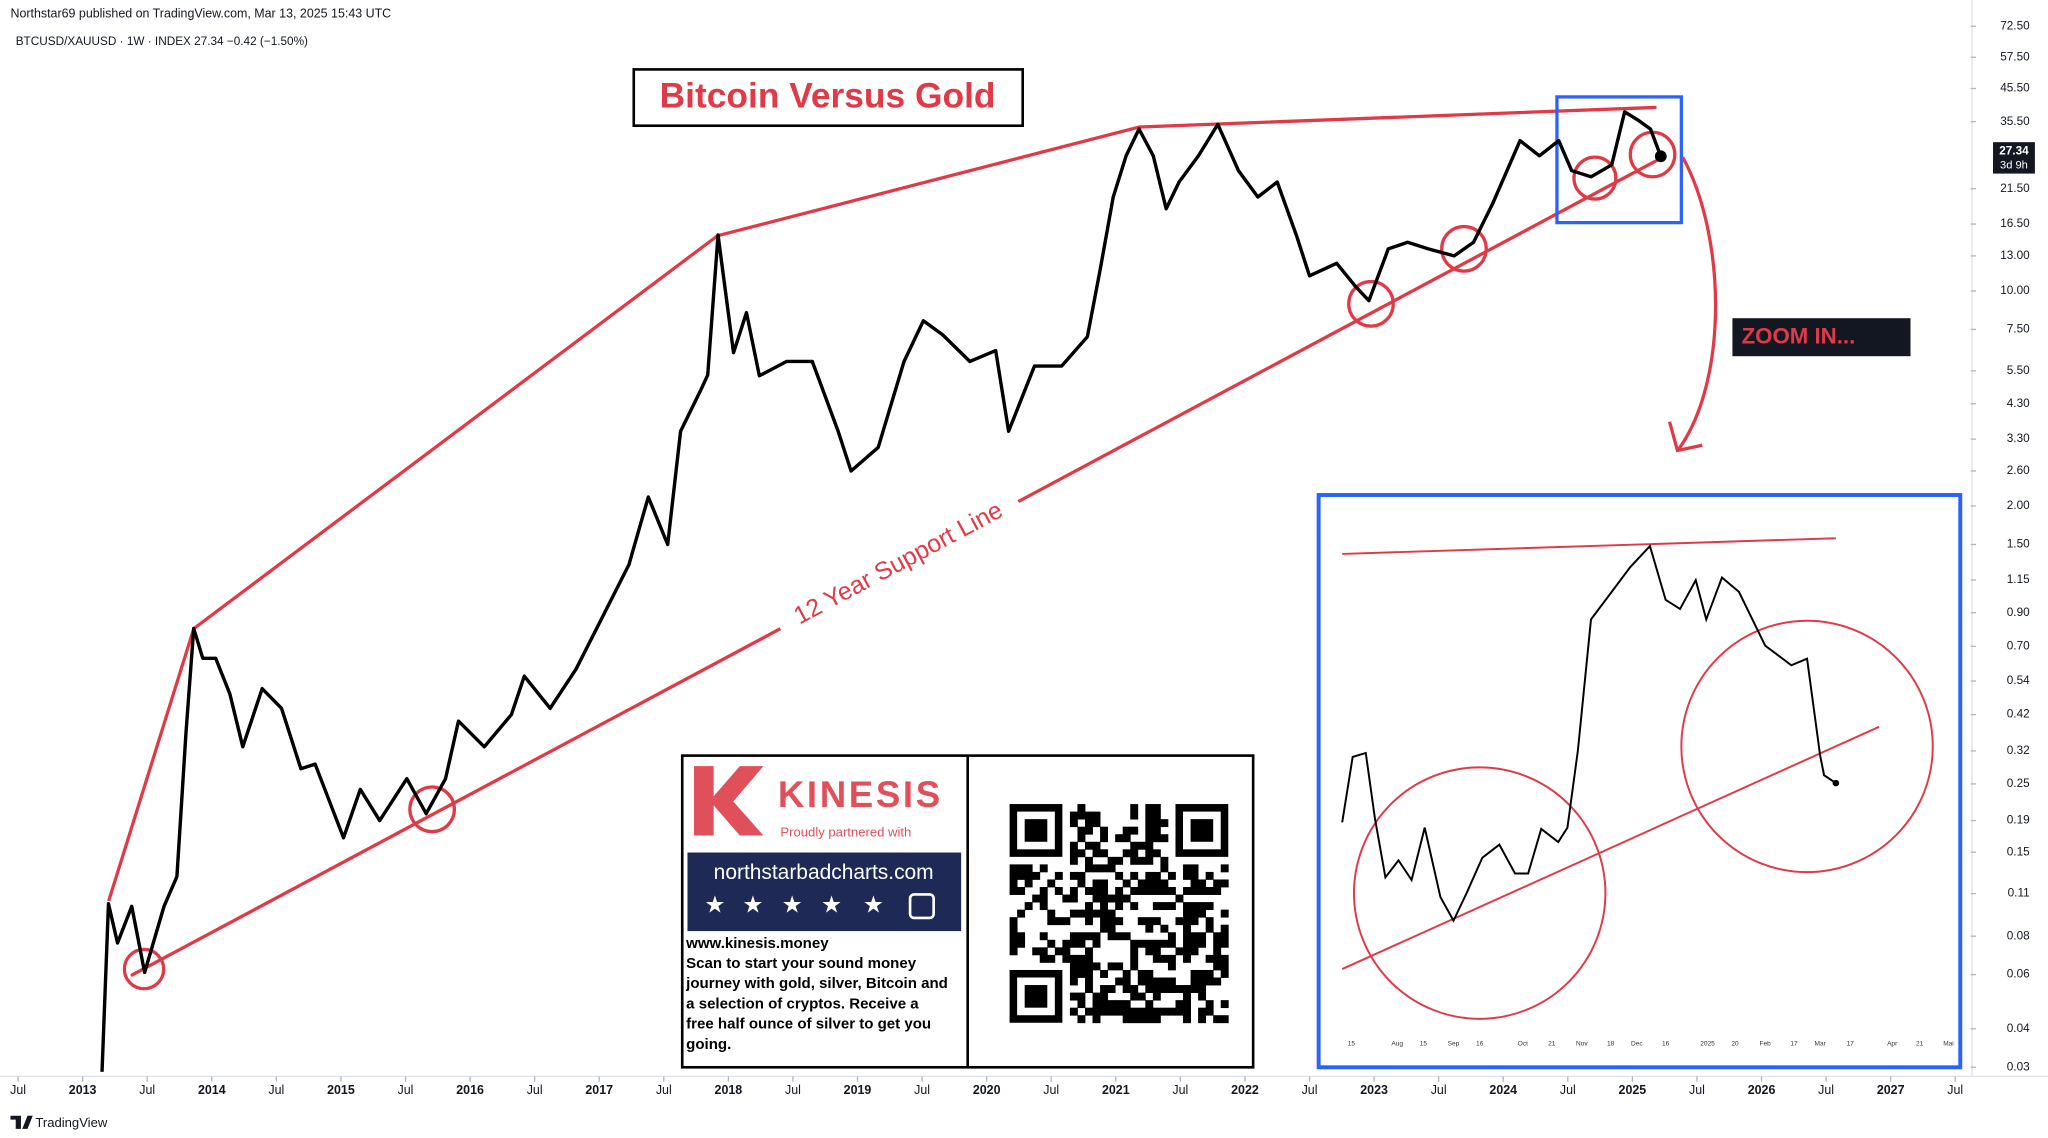 This screenshot has width=2048, height=1138. What do you see at coordinates (21, 1122) in the screenshot?
I see `tv-logo` at bounding box center [21, 1122].